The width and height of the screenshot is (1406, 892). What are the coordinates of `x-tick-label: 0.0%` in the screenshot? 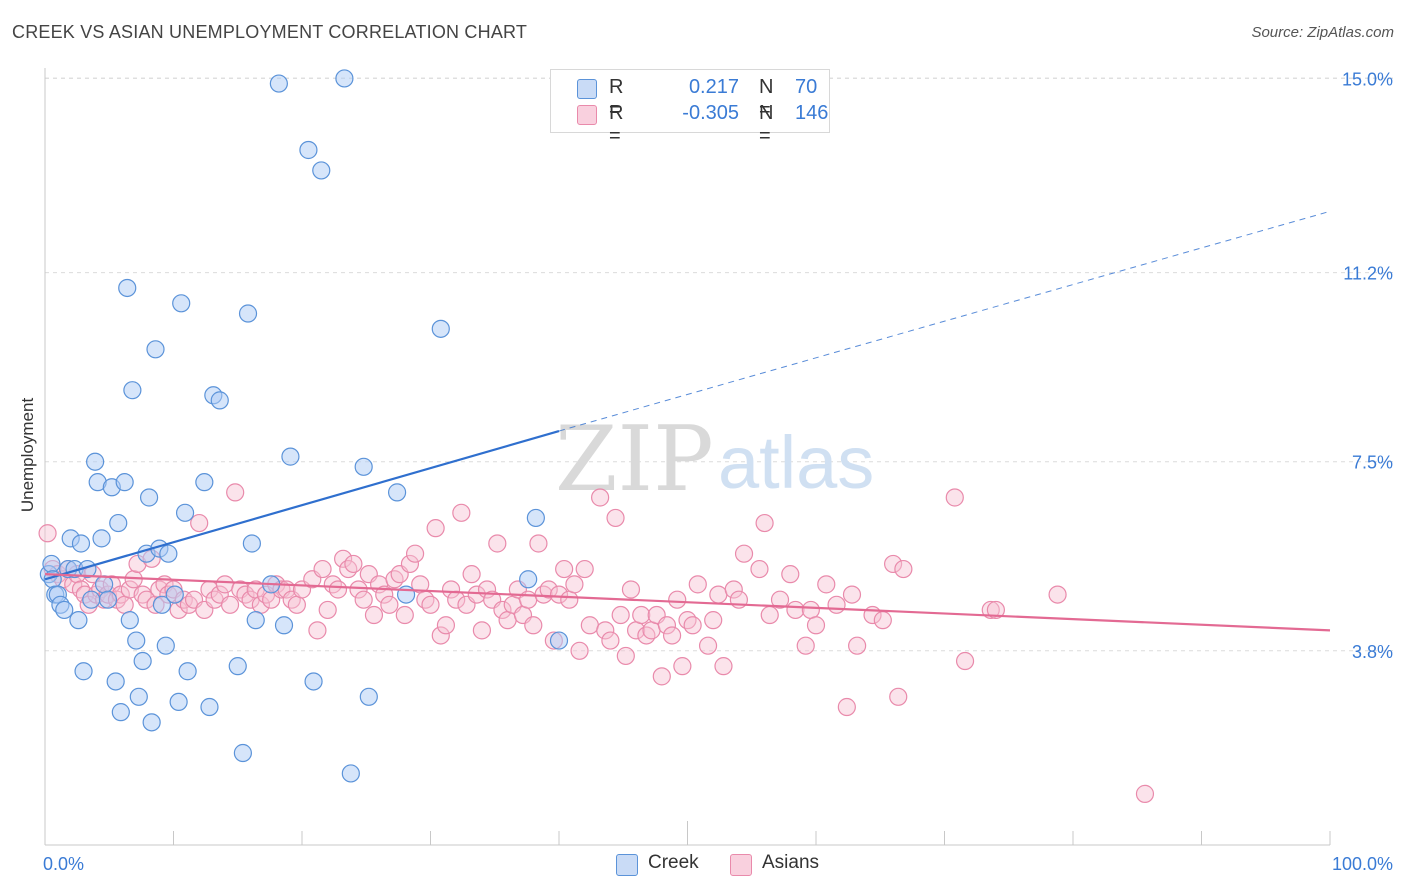 It's located at (63, 864).